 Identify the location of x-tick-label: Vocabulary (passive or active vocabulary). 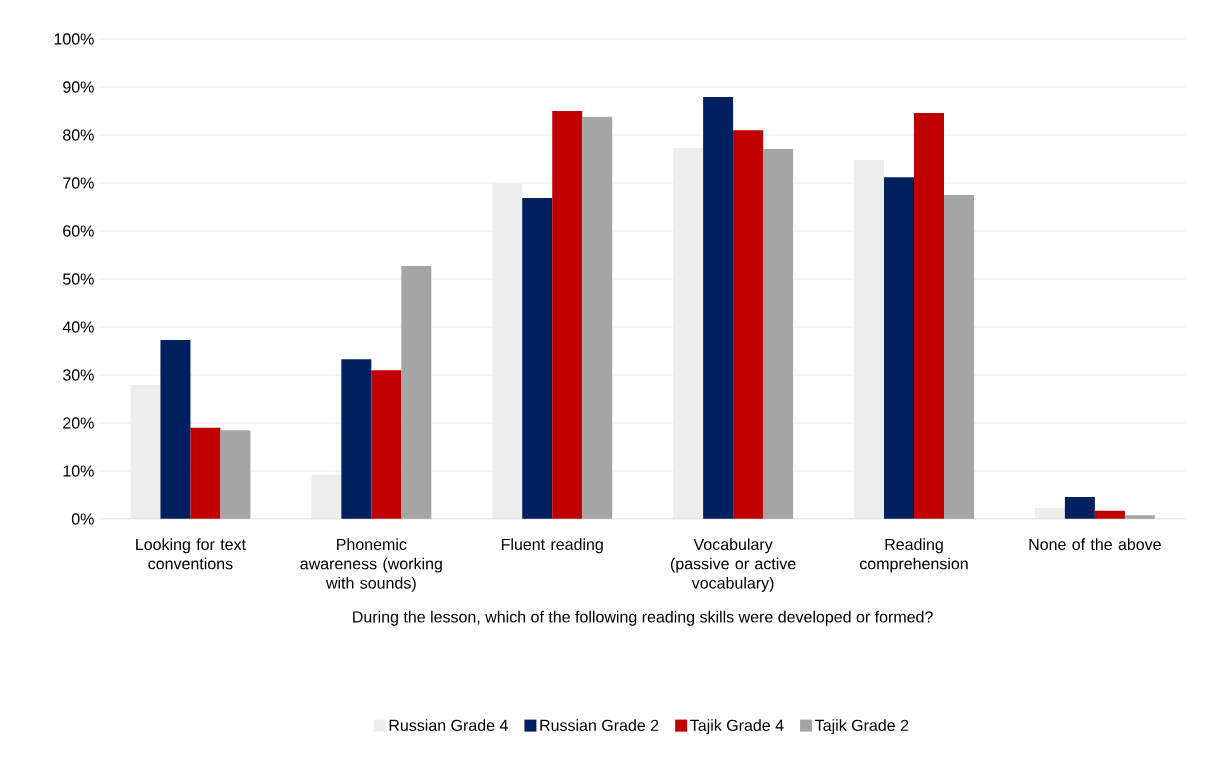
(733, 565).